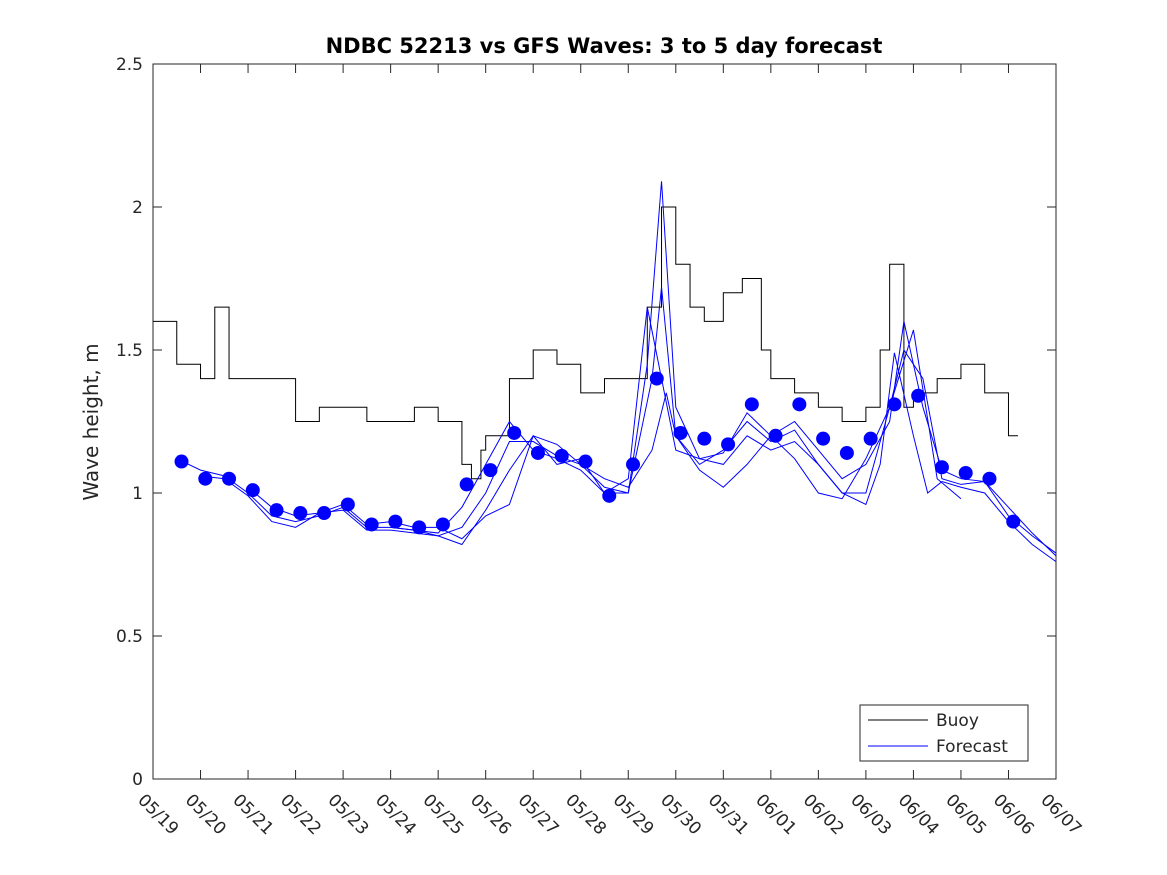  Describe the element at coordinates (205, 814) in the screenshot. I see `x-tick-label: 05/20` at that location.